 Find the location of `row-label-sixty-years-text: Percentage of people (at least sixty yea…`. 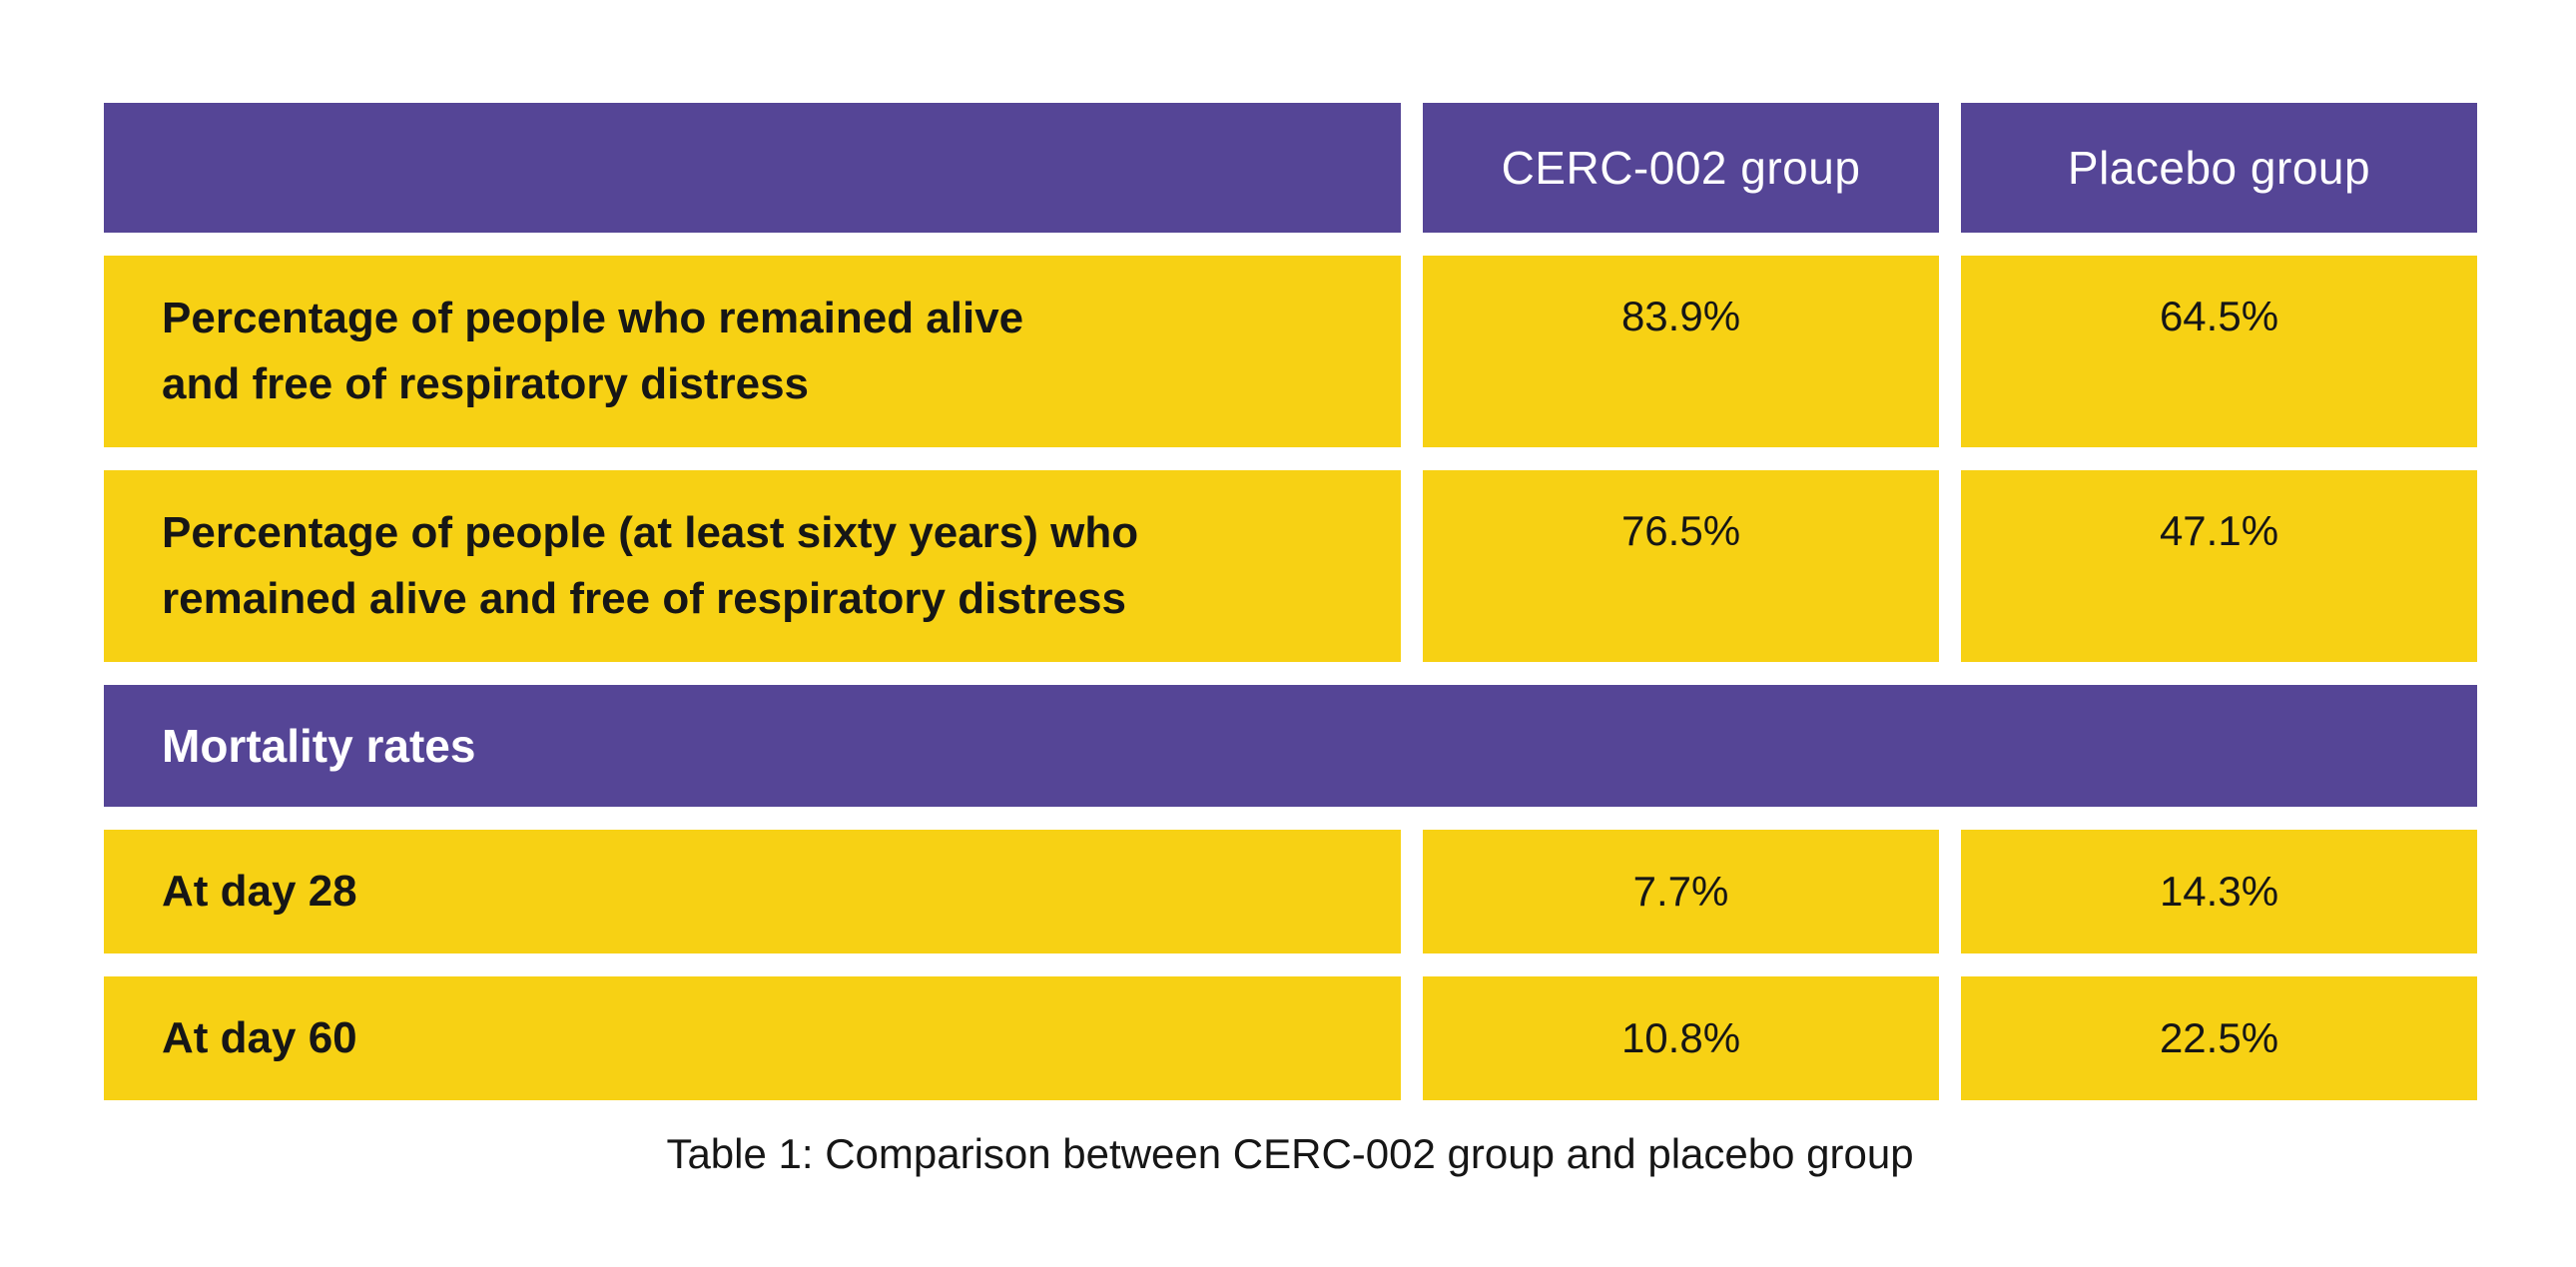

row-label-sixty-years-text: Percentage of people (at least sixty yea… is located at coordinates (650, 566).